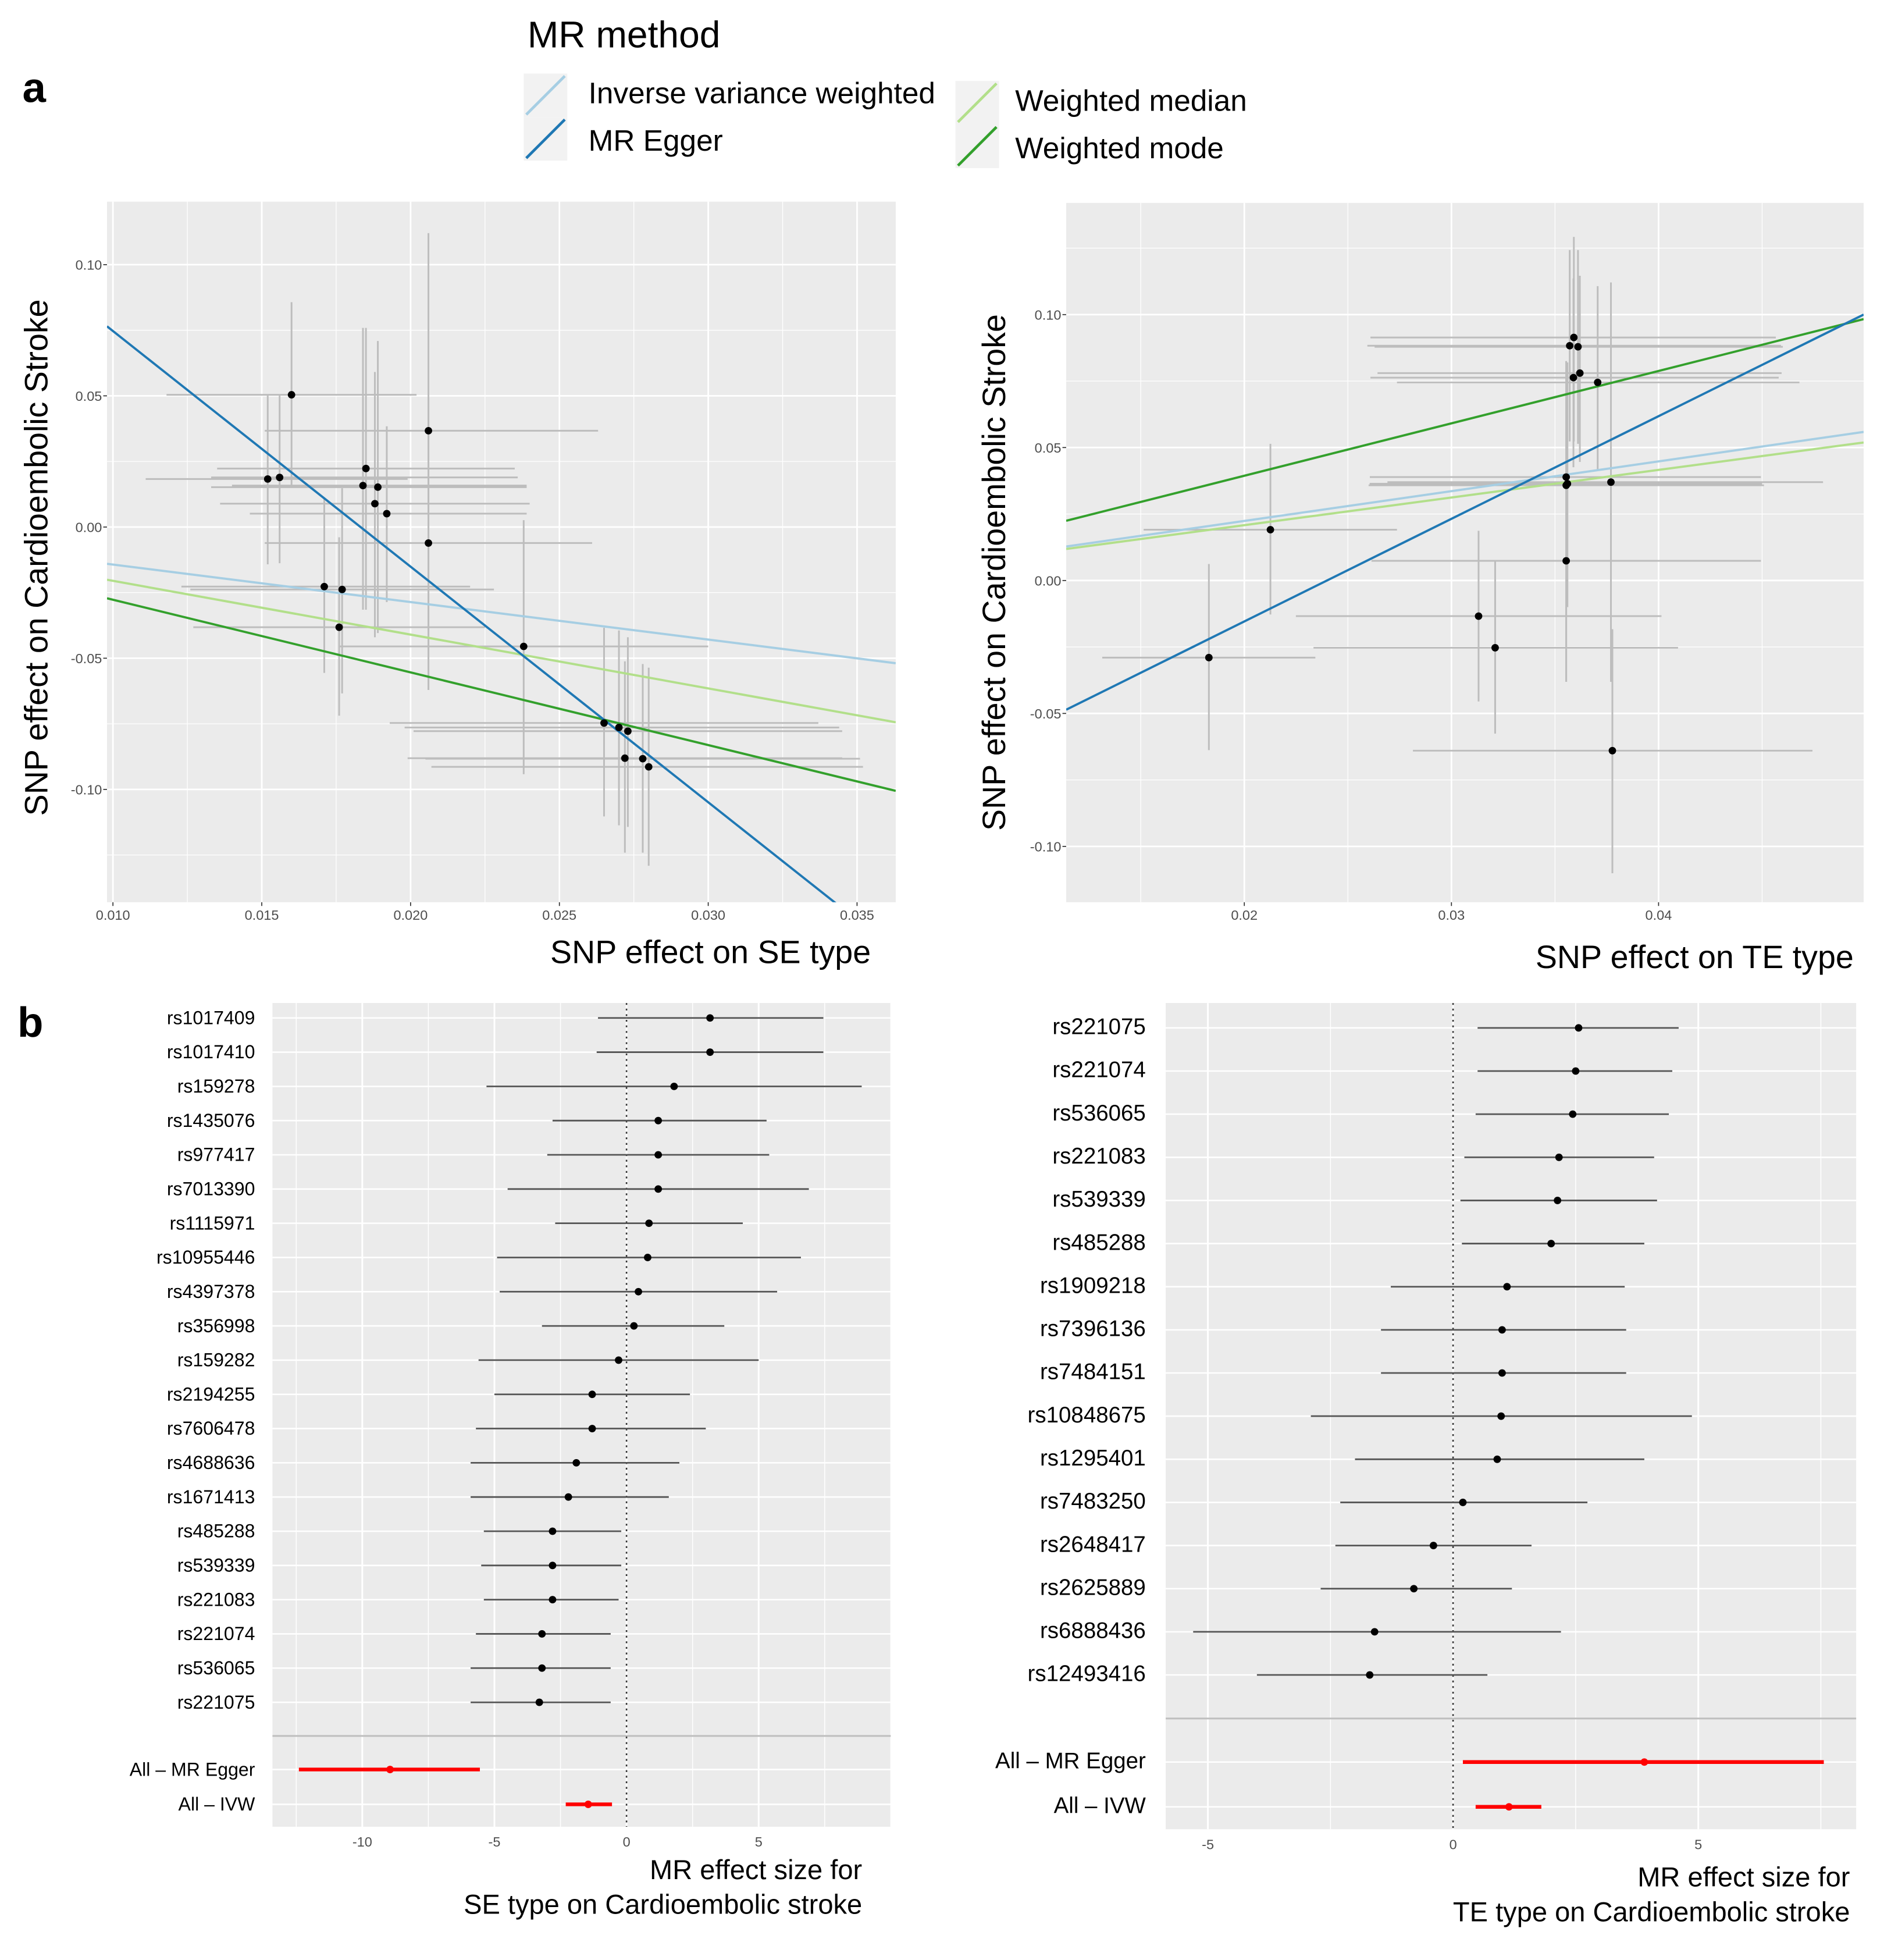  I want to click on snp-label: rs1115971, so click(212, 1223).